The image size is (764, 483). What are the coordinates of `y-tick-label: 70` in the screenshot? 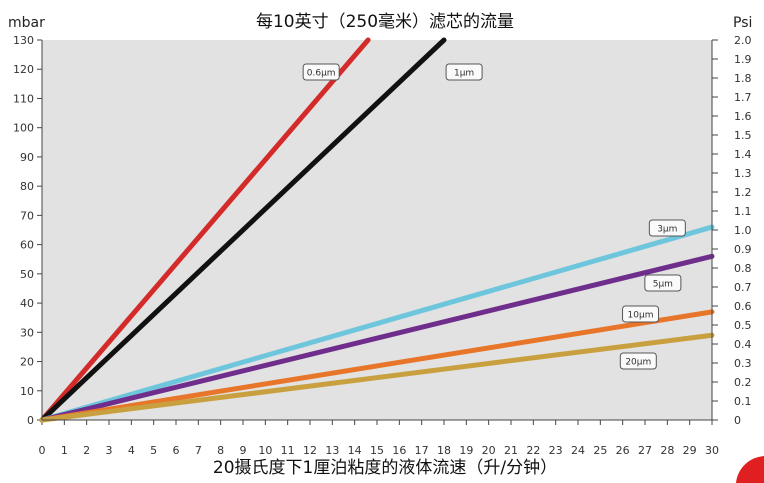 It's located at (27, 215).